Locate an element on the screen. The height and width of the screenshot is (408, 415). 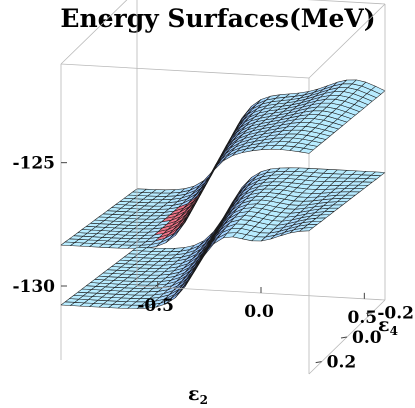
y-tick-label: 0.0 is located at coordinates (367, 338).